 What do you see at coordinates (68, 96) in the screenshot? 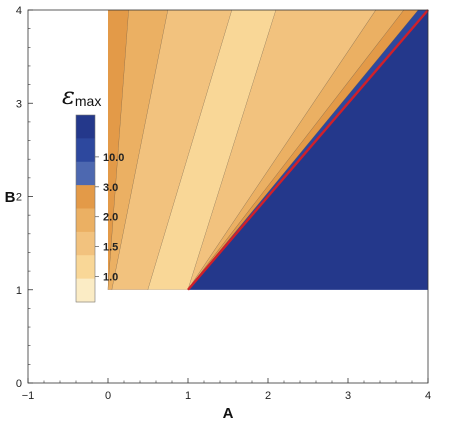
I see `legend-title-symbol: ε` at bounding box center [68, 96].